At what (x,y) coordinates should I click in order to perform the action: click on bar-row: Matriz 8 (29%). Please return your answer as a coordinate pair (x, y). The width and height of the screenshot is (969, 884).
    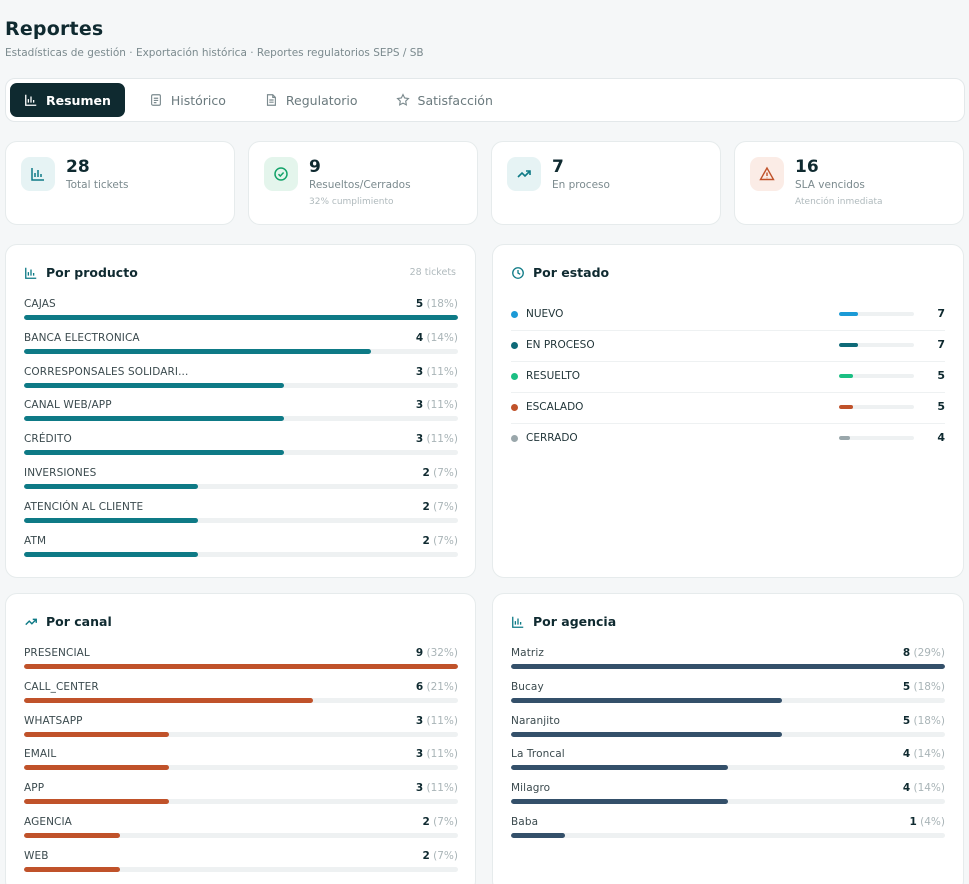
    Looking at the image, I should click on (728, 664).